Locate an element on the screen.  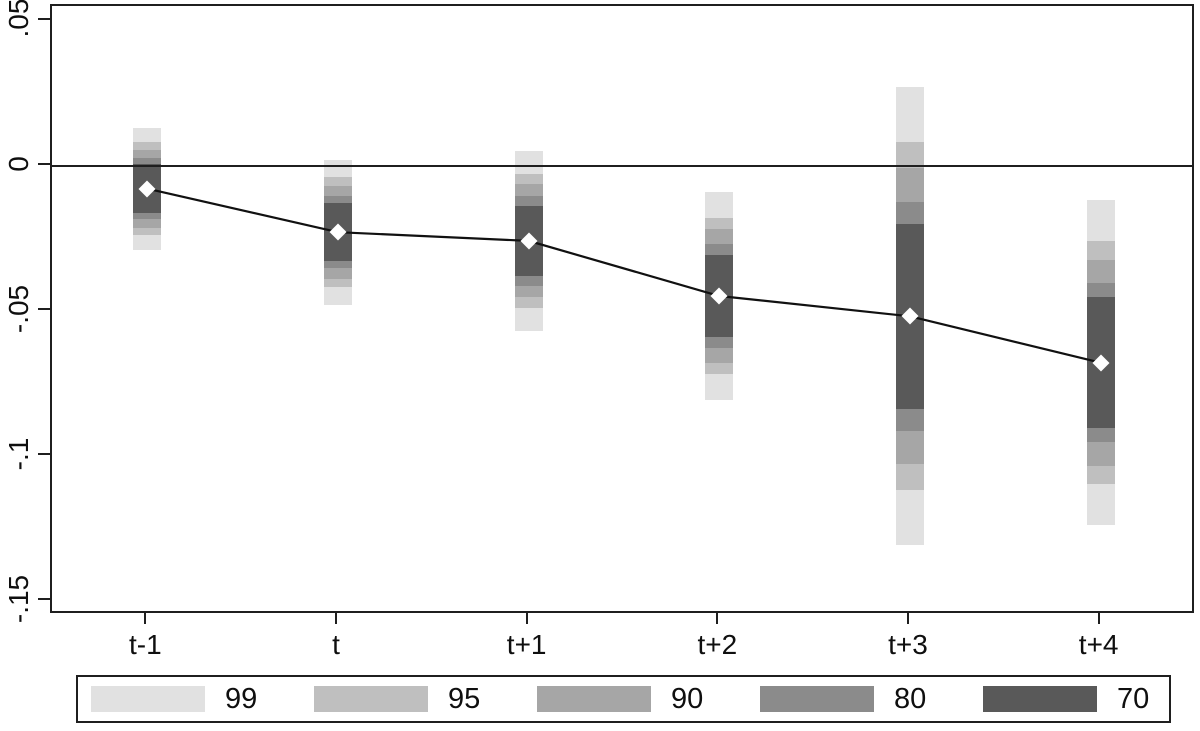
legend-item-90: 90 is located at coordinates (620, 699).